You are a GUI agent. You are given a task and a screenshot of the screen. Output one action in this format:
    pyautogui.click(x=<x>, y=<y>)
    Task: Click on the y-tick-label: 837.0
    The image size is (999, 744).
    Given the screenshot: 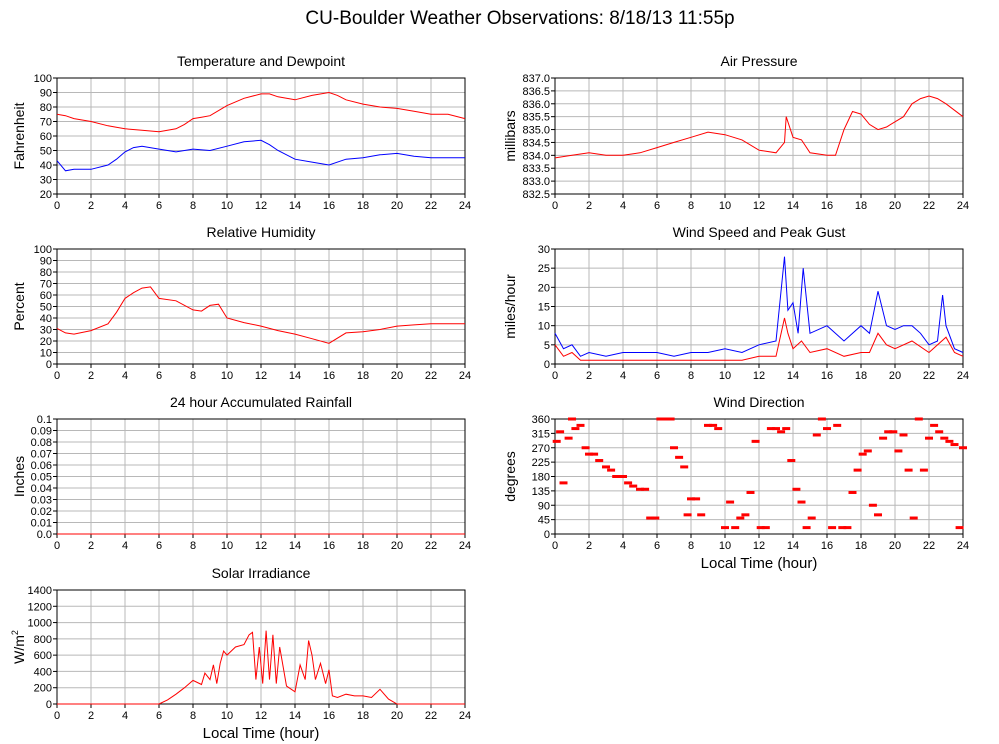 What is the action you would take?
    pyautogui.click(x=536, y=79)
    